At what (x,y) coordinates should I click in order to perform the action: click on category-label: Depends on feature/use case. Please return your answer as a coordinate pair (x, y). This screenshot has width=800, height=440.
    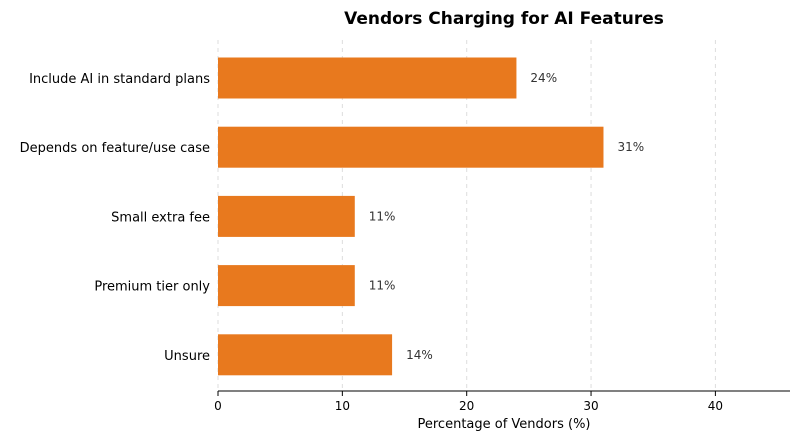
    Looking at the image, I should click on (115, 148).